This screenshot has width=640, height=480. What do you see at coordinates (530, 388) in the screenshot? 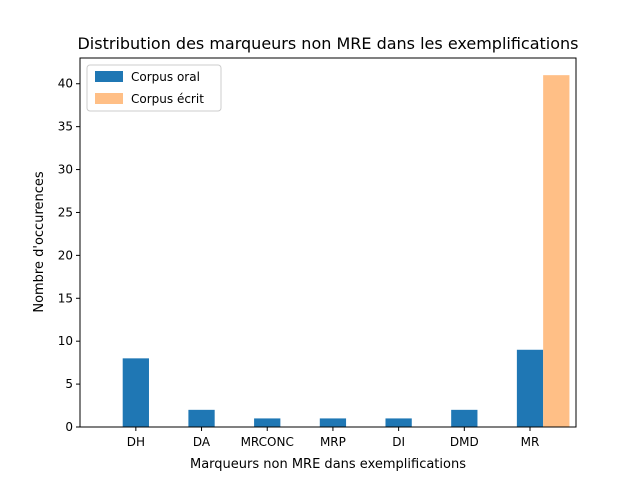
I see `bar-oral-mr` at bounding box center [530, 388].